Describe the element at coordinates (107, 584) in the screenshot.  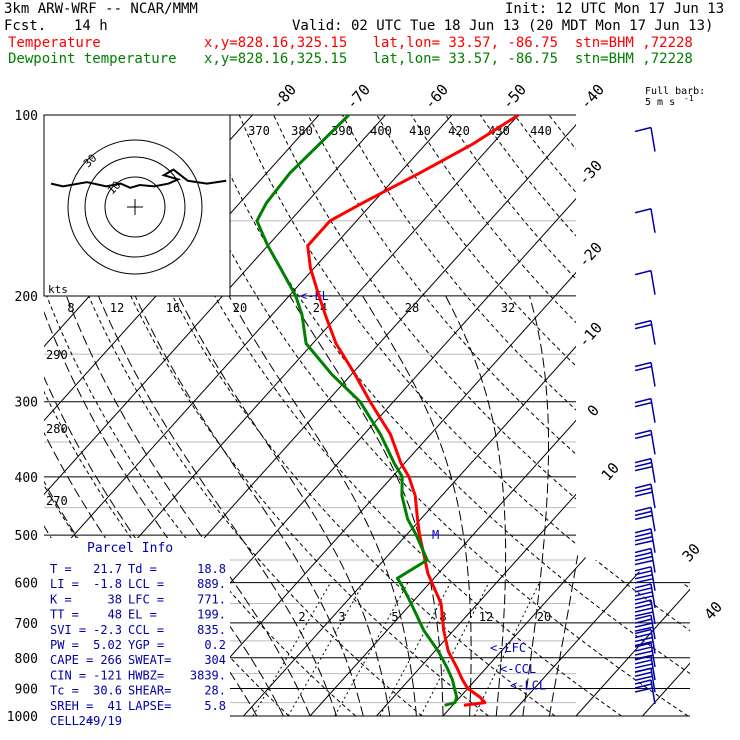
I see `parcel-value: -1.8` at that location.